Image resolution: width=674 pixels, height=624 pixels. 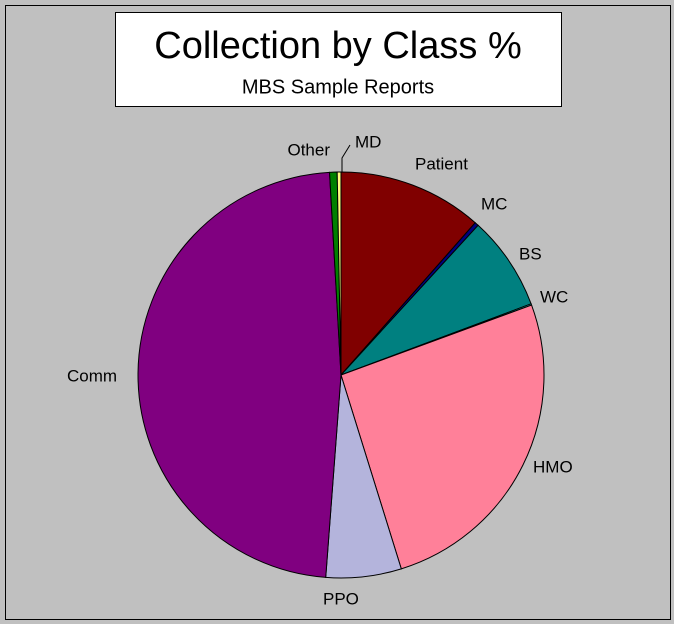 What do you see at coordinates (368, 141) in the screenshot?
I see `slice-label: MD` at bounding box center [368, 141].